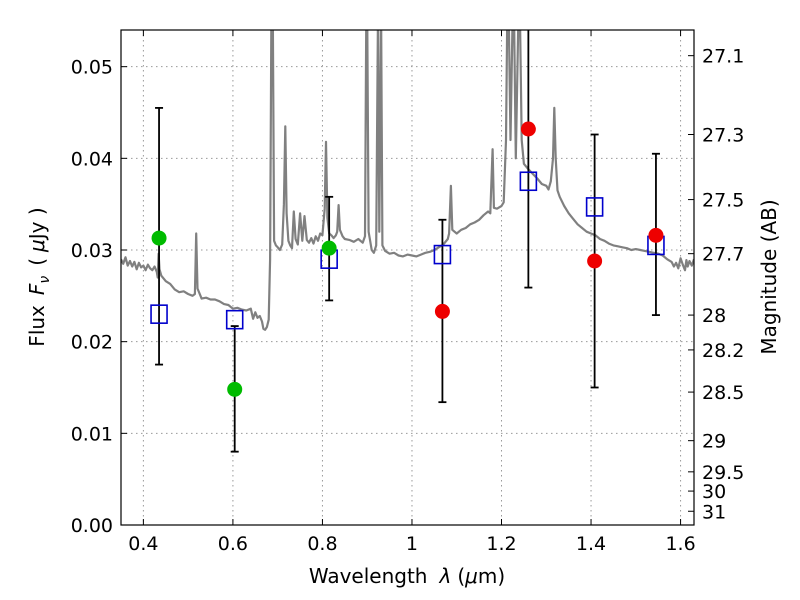 The width and height of the screenshot is (800, 600). I want to click on x-axis-label: Wavelength λ (μm), so click(407, 576).